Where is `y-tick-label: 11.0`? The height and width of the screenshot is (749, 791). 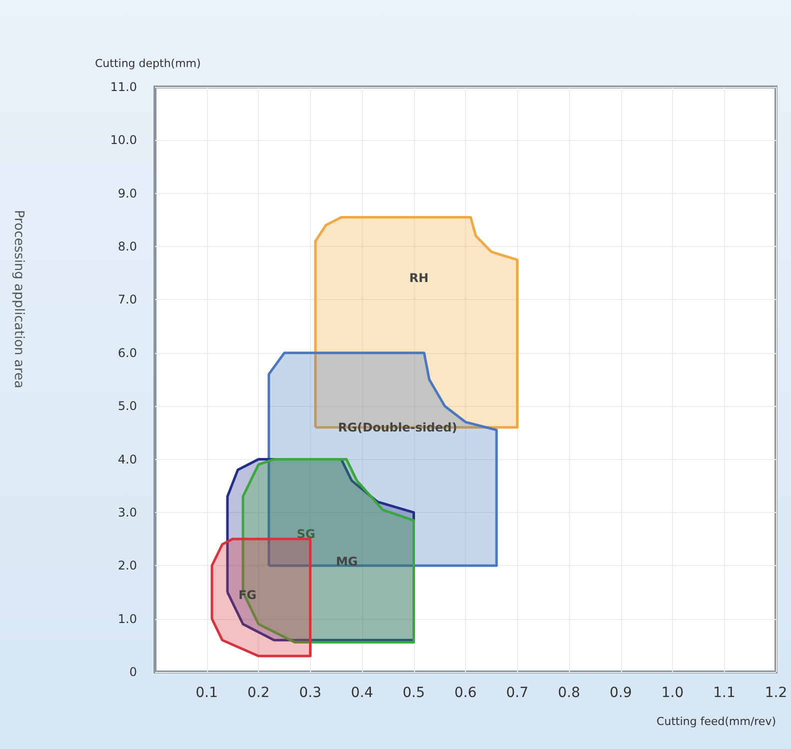
y-tick-label: 11.0 is located at coordinates (123, 87).